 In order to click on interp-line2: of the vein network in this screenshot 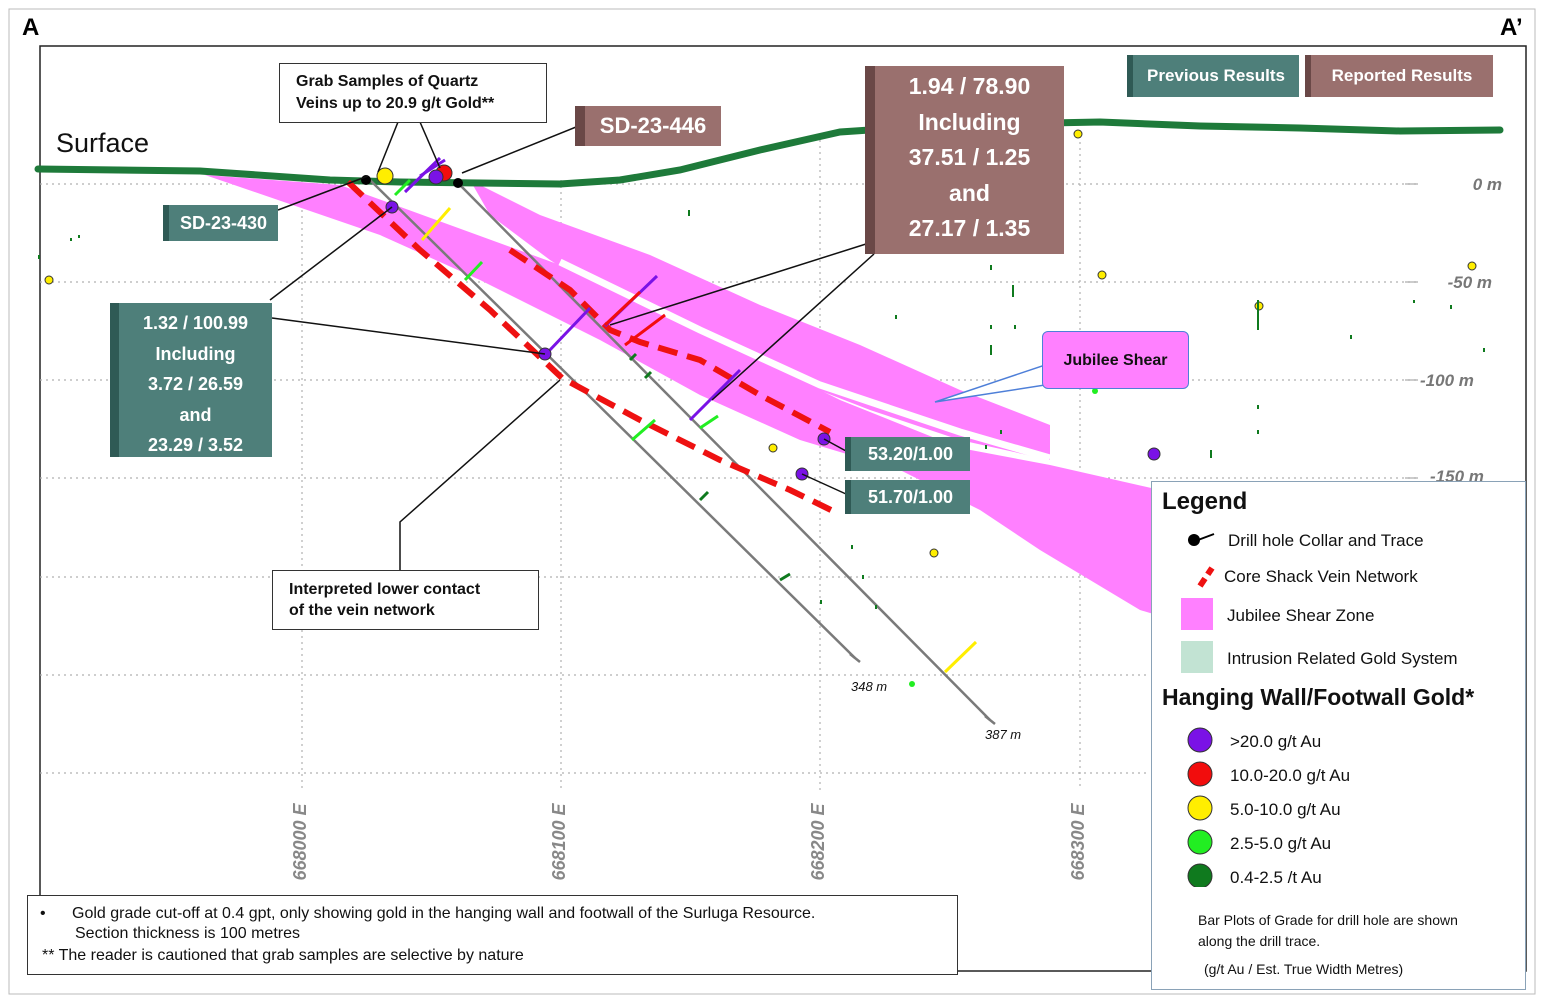, I will do `click(362, 610)`.